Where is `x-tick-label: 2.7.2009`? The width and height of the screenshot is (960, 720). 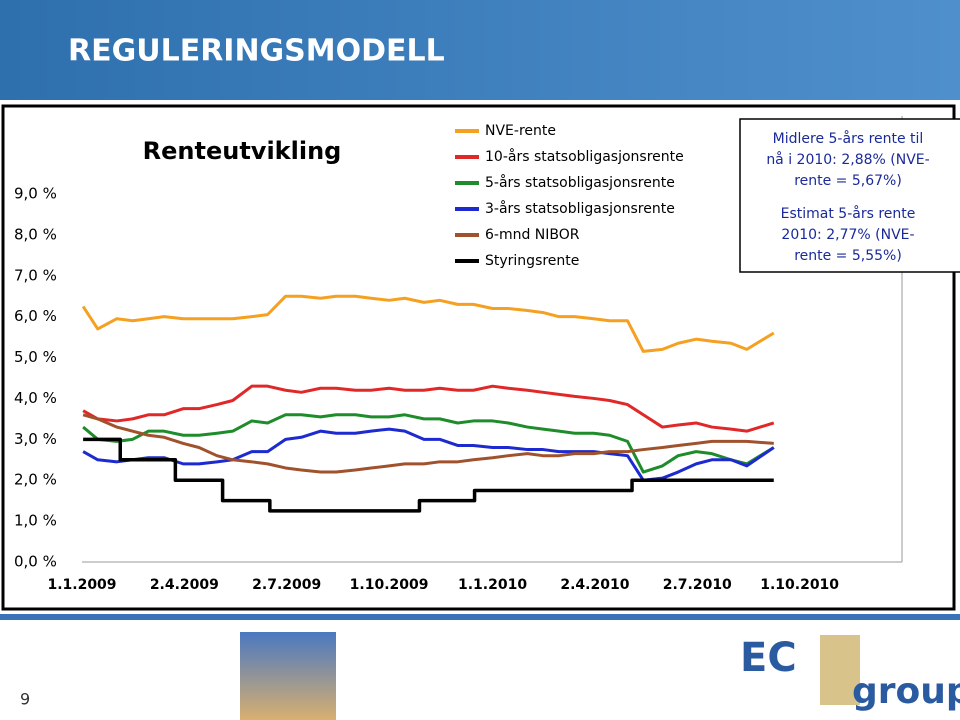
x-tick-label: 2.7.2009 is located at coordinates (286, 585).